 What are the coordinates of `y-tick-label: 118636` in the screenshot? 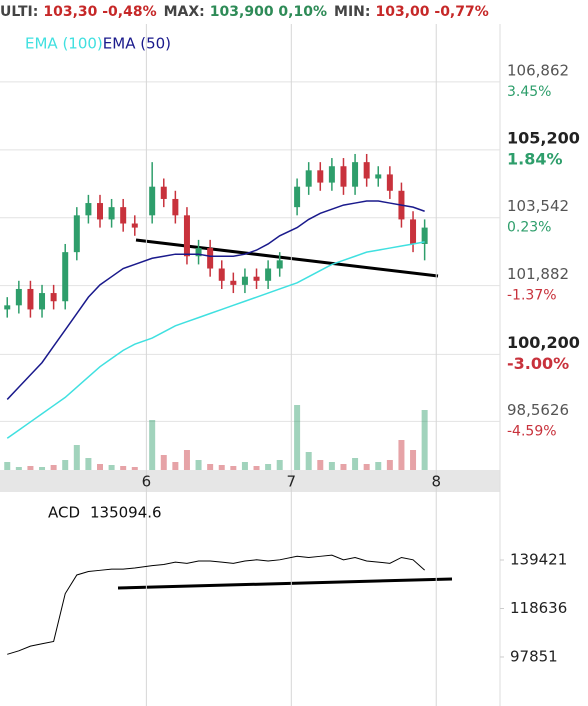 It's located at (538, 608).